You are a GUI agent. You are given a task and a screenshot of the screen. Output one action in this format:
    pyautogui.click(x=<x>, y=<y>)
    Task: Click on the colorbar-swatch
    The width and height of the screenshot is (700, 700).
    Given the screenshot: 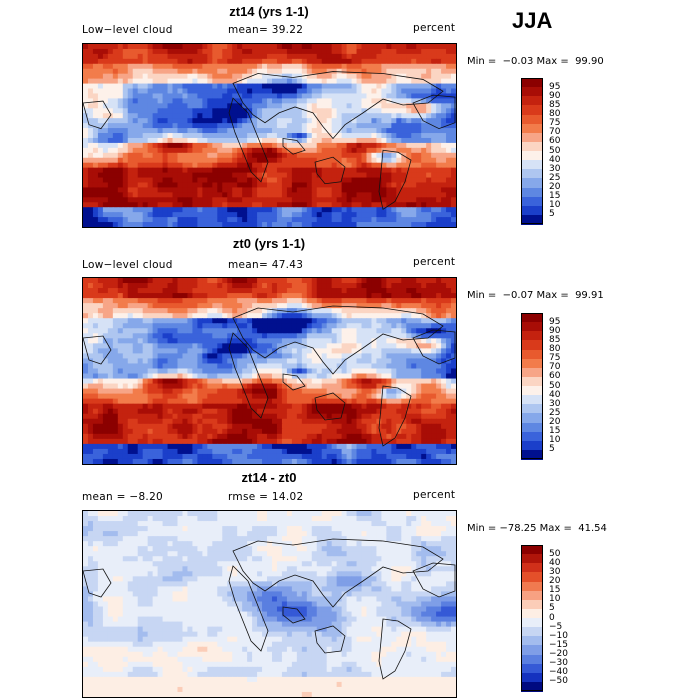 What is the action you would take?
    pyautogui.click(x=532, y=156)
    